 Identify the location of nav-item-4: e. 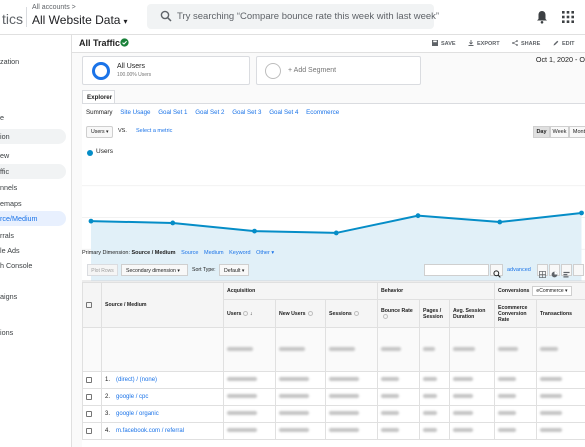
(2, 117).